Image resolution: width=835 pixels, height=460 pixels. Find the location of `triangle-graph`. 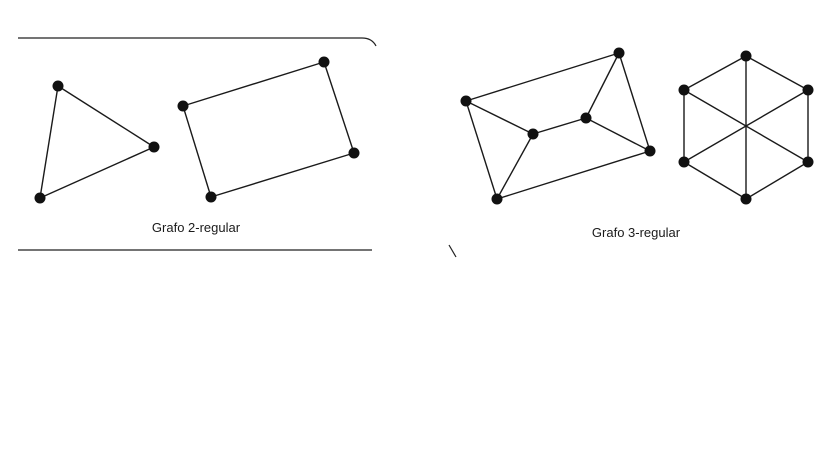

triangle-graph is located at coordinates (97, 142).